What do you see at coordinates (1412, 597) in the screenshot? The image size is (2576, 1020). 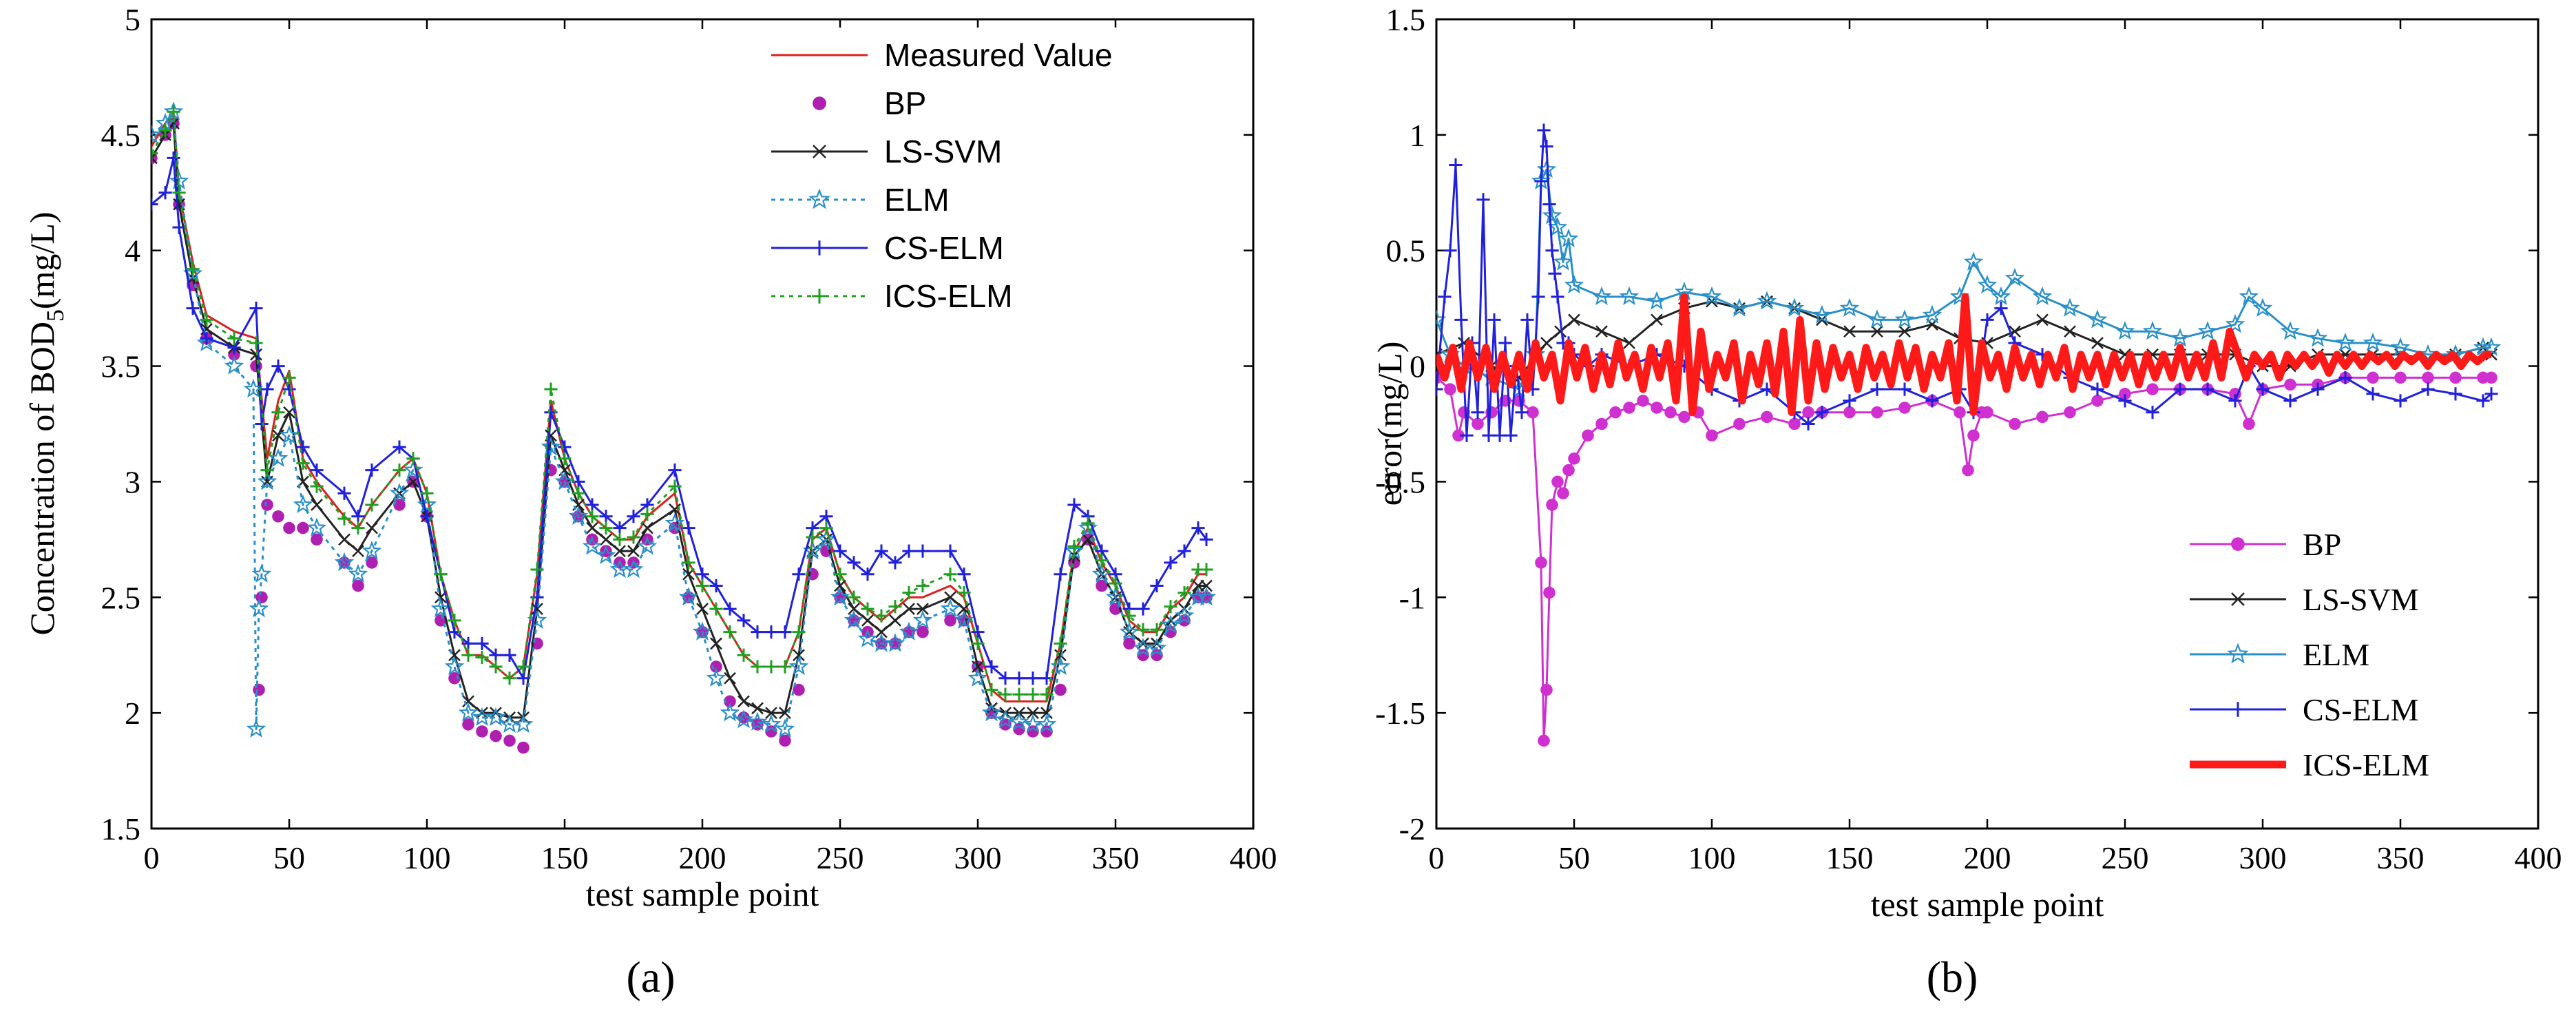 I see `y-tick-label: -1` at bounding box center [1412, 597].